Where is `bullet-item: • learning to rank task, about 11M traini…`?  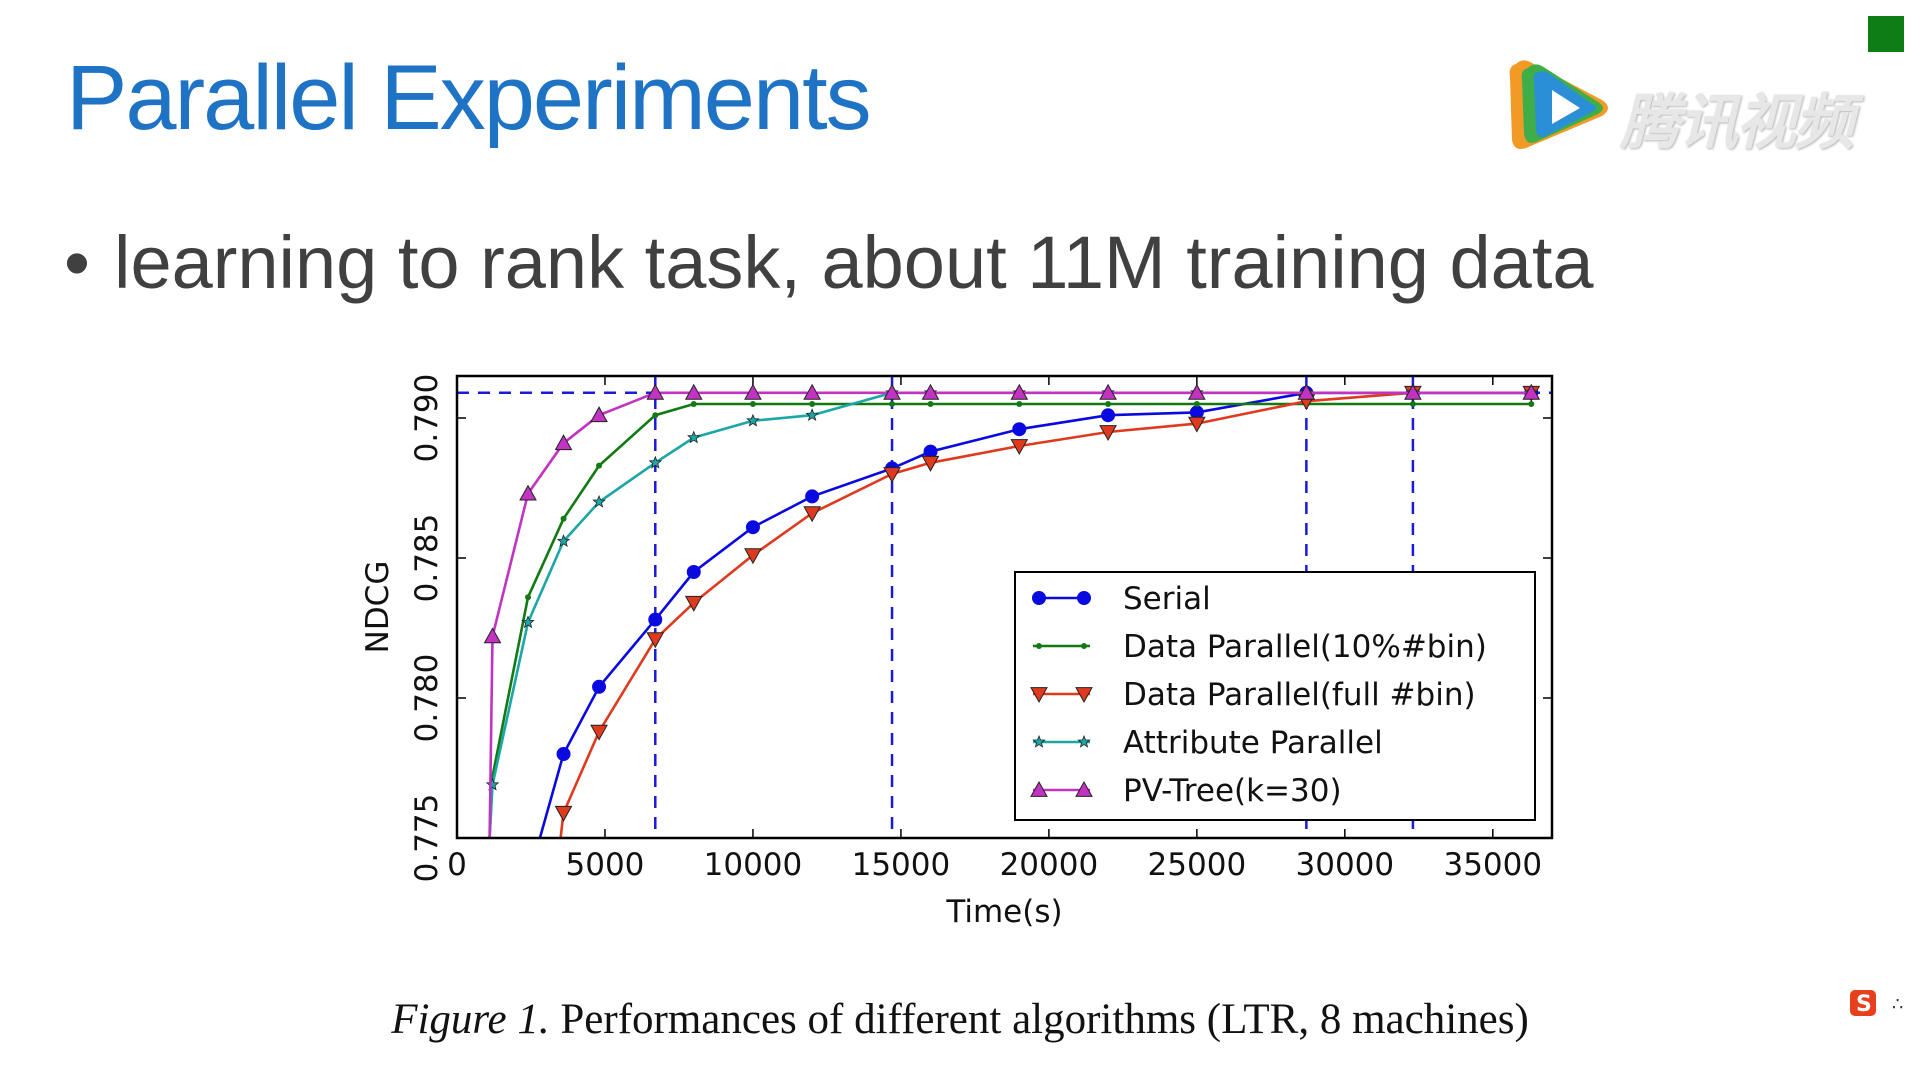 bullet-item: • learning to rank task, about 11M traini… is located at coordinates (829, 263).